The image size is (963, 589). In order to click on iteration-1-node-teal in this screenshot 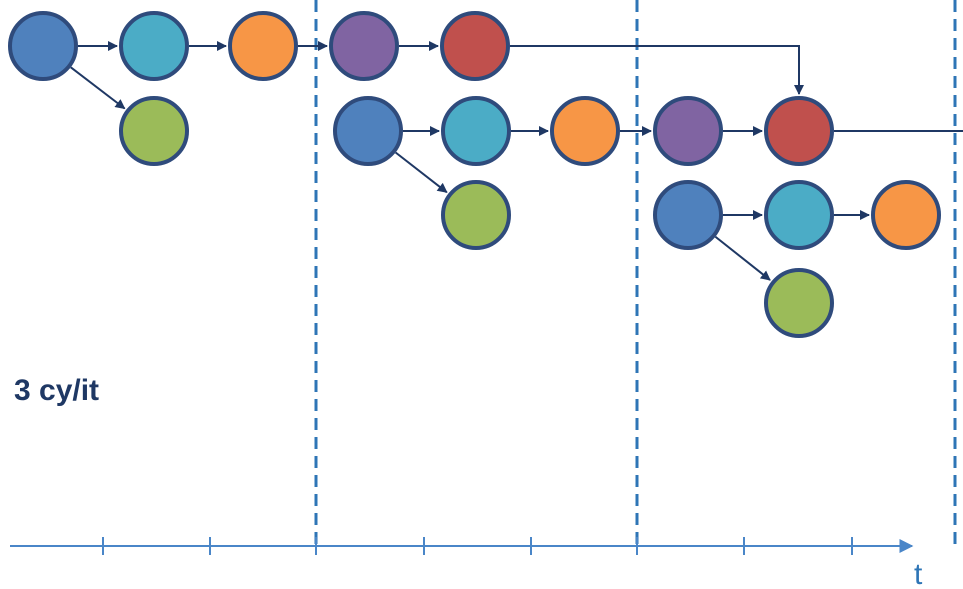, I will do `click(154, 46)`.